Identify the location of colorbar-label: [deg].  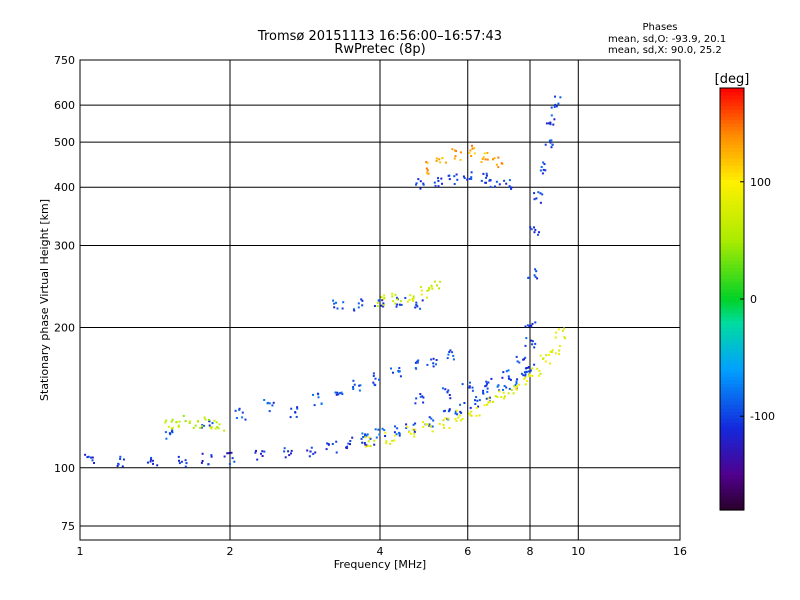
(732, 79).